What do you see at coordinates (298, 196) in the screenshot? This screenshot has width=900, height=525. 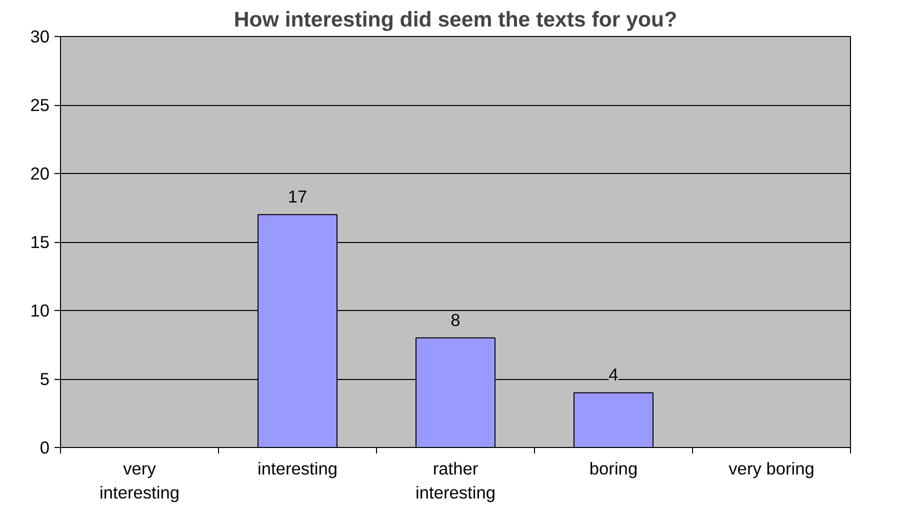 I see `data-label: 17` at bounding box center [298, 196].